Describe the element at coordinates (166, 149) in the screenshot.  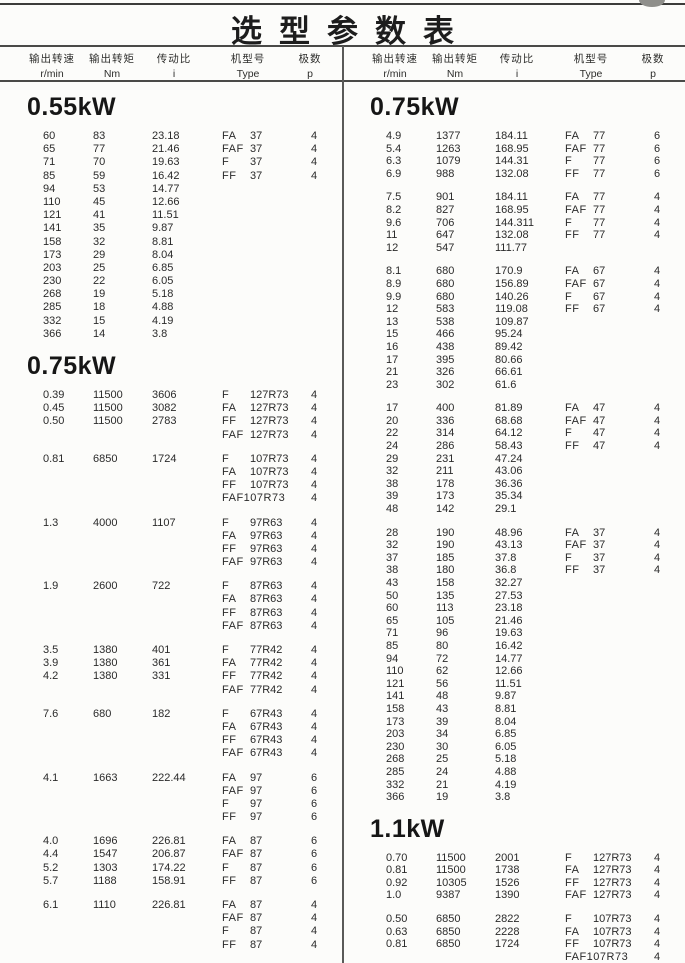
I see `cell-ratio: 21.46` at that location.